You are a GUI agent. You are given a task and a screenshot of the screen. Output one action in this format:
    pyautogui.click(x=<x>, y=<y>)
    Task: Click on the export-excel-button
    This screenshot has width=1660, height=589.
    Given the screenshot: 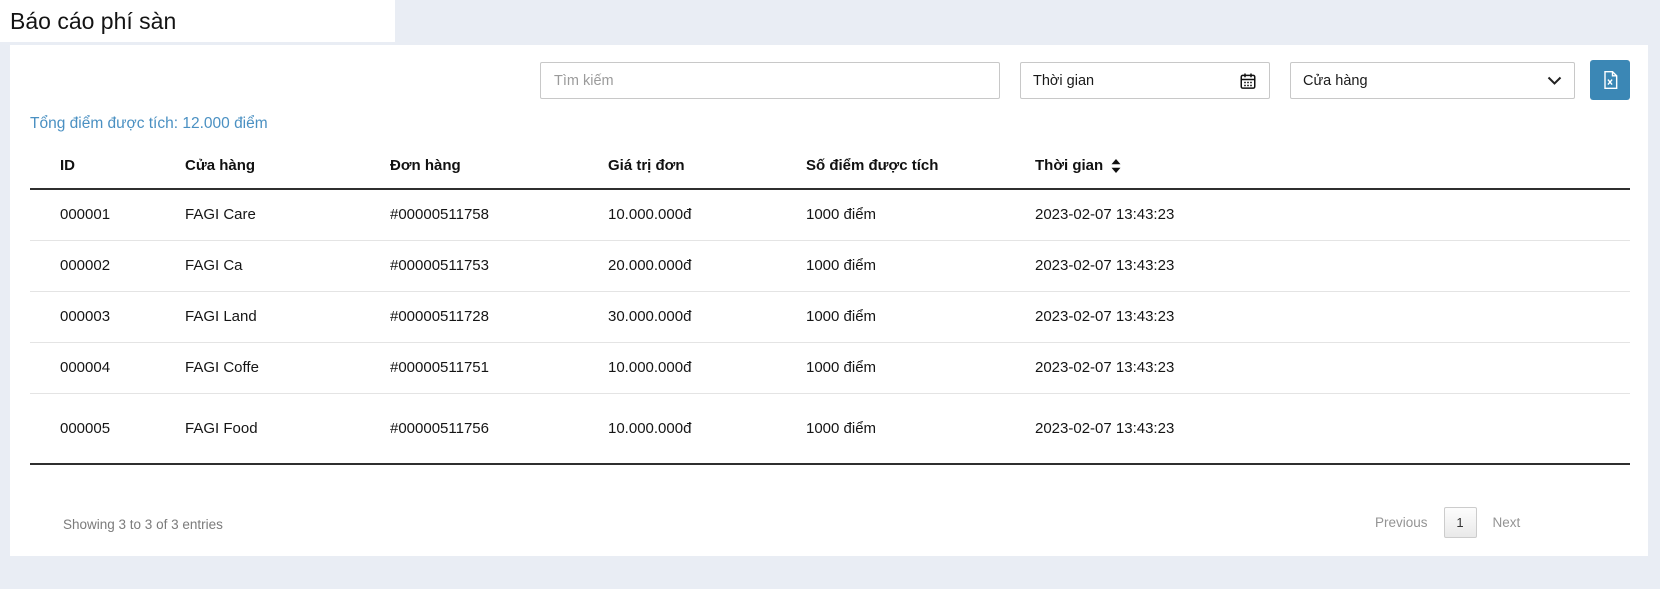 What is the action you would take?
    pyautogui.click(x=1610, y=80)
    